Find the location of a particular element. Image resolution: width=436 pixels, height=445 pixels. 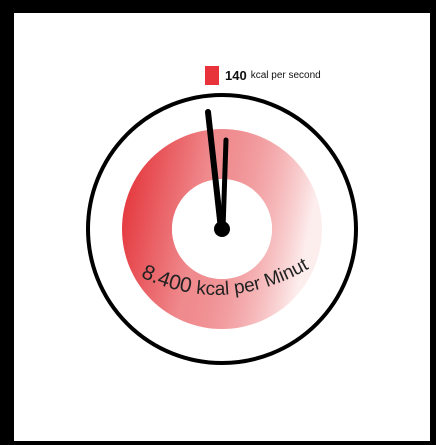

legend-unit: kcal per second is located at coordinates (285, 75).